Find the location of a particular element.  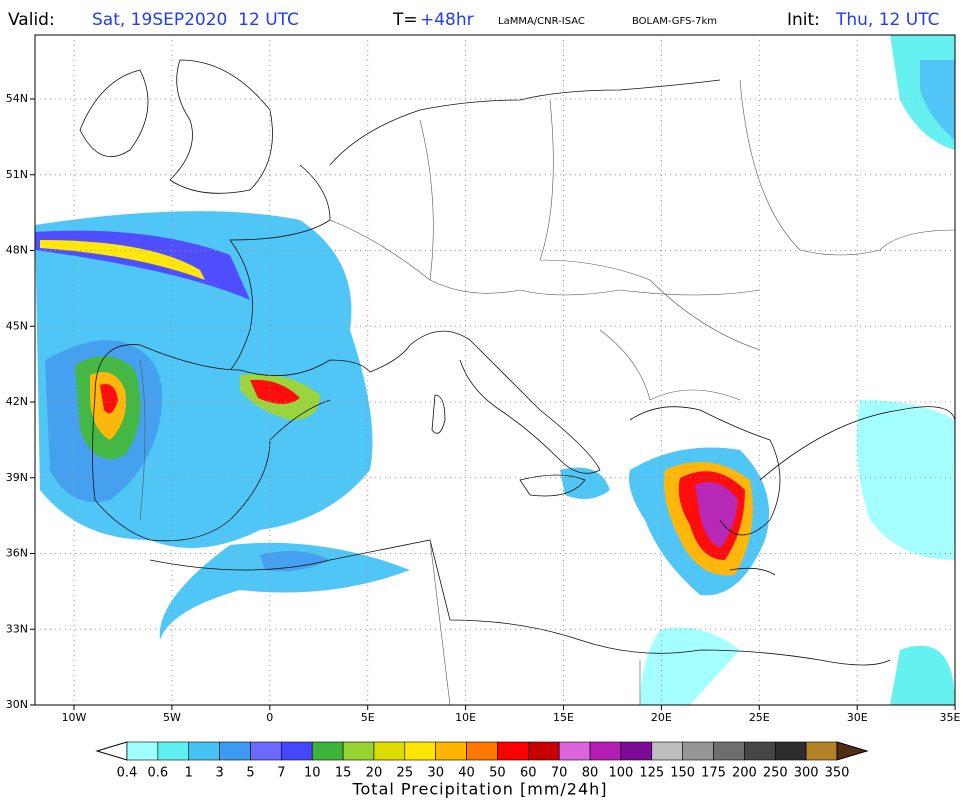

lat-label: 51N is located at coordinates (17, 174).